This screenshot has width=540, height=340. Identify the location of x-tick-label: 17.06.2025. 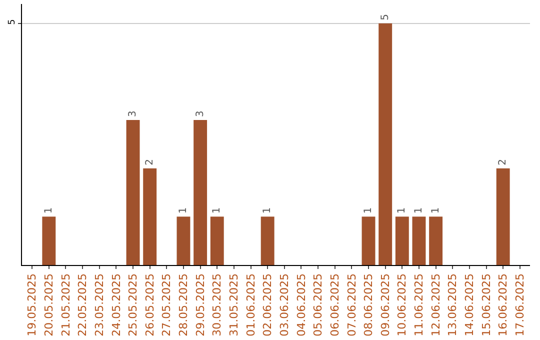
(519, 304).